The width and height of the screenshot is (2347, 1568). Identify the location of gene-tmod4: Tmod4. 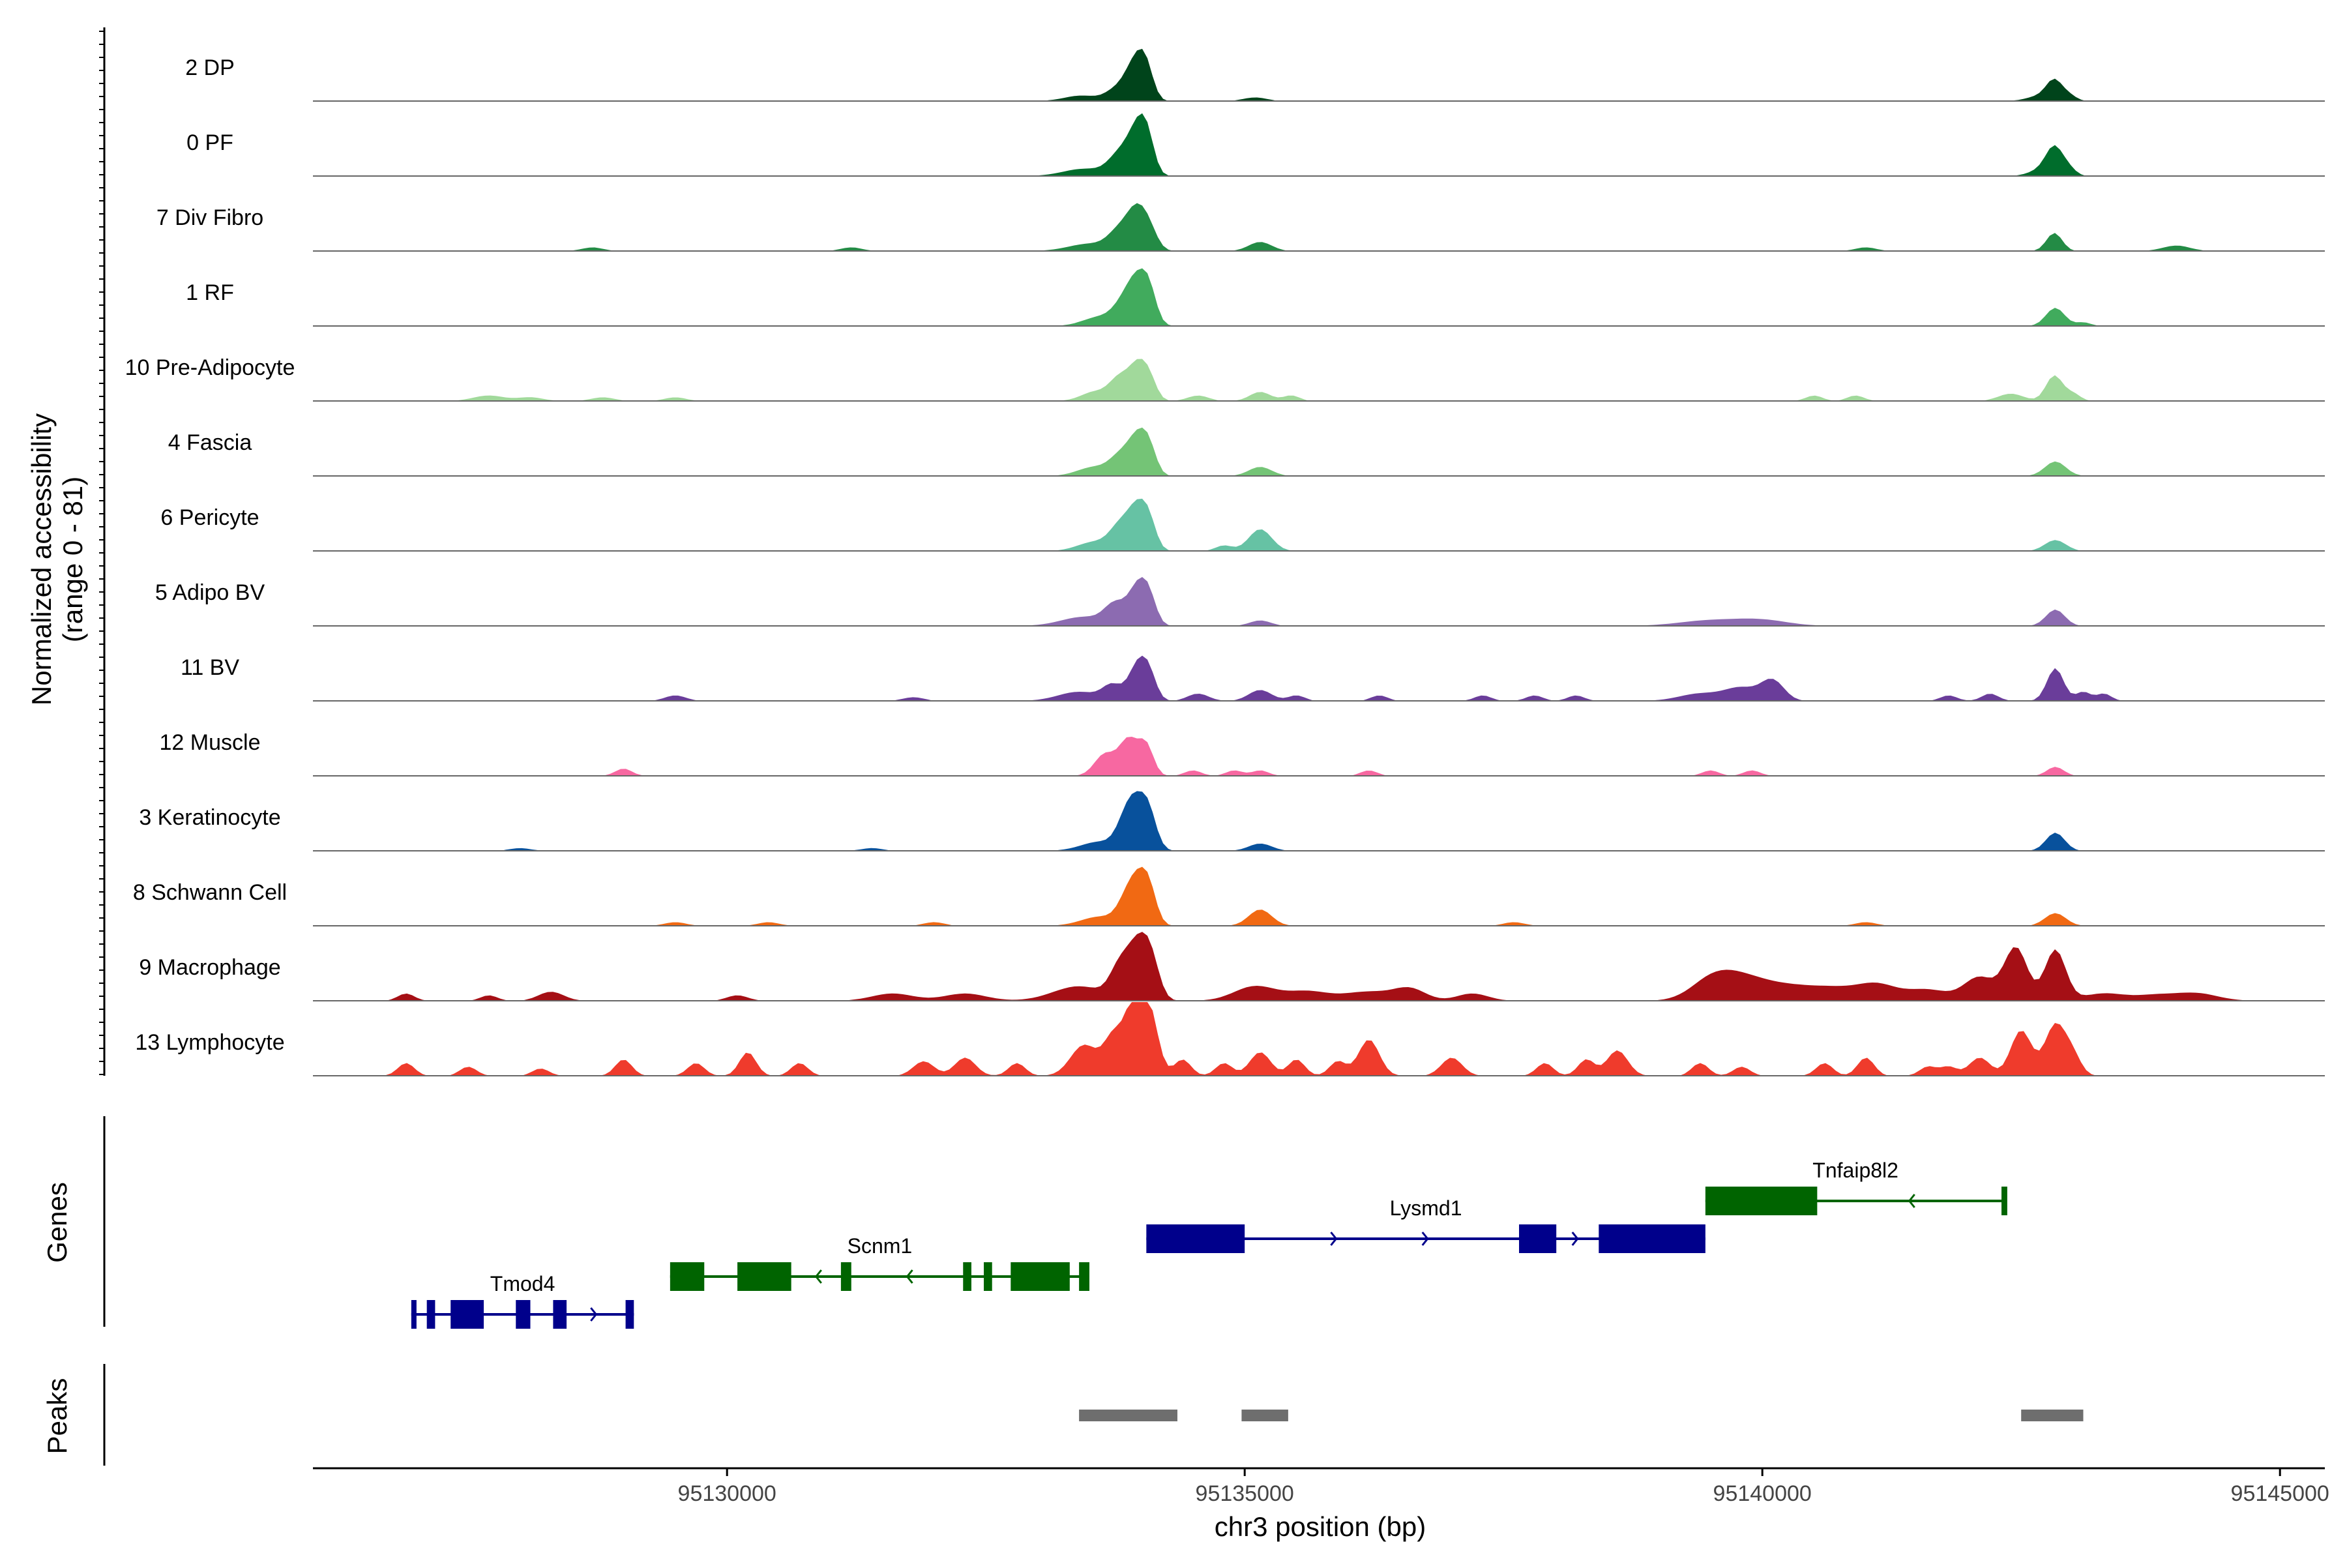
(522, 1300).